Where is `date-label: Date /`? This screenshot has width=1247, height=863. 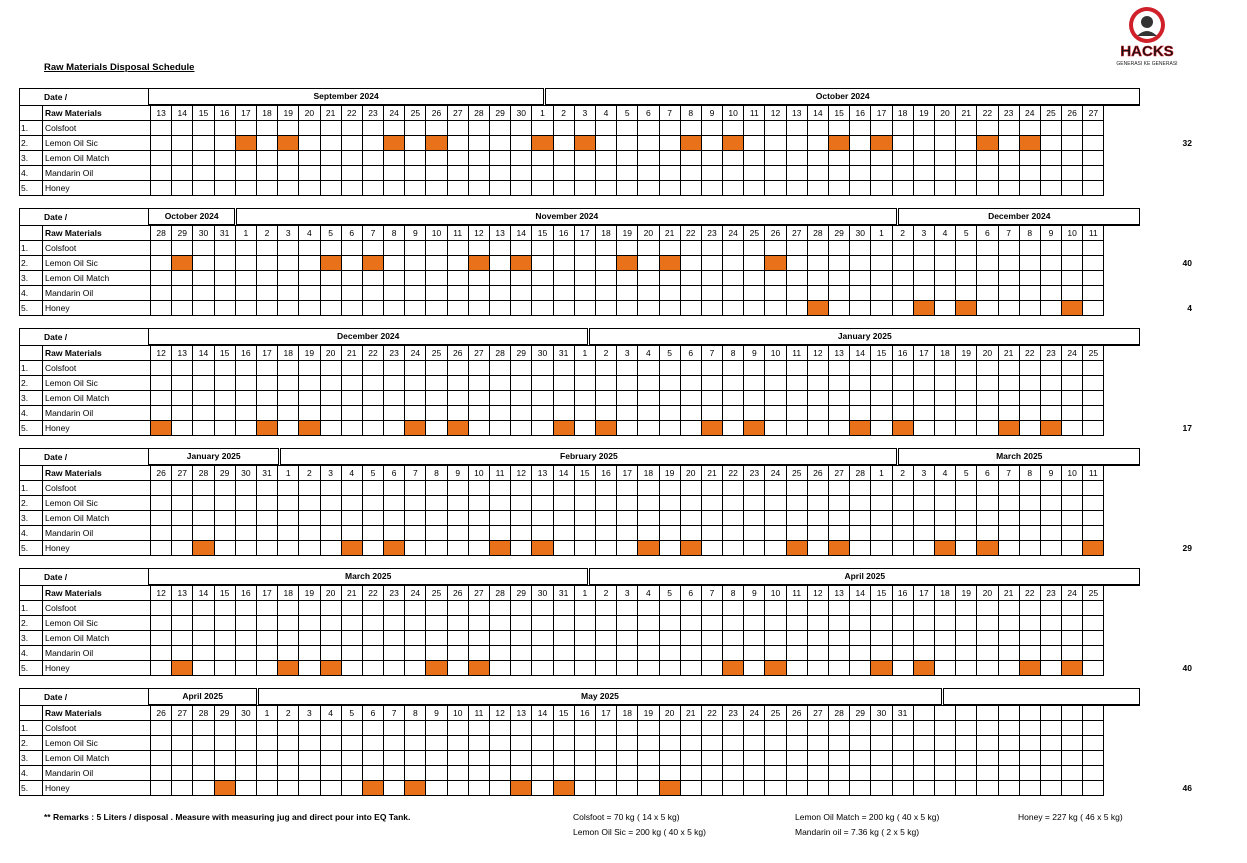 date-label: Date / is located at coordinates (56, 97).